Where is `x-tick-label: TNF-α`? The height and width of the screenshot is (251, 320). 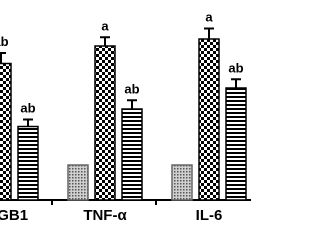
x-tick-label: TNF-α is located at coordinates (105, 215).